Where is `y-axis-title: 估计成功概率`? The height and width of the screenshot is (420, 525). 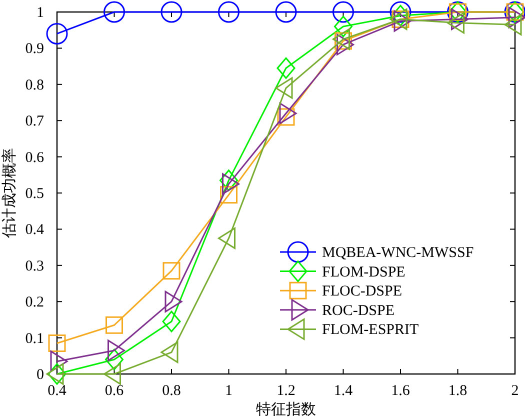
y-axis-title: 估计成功概率 is located at coordinates (9, 193).